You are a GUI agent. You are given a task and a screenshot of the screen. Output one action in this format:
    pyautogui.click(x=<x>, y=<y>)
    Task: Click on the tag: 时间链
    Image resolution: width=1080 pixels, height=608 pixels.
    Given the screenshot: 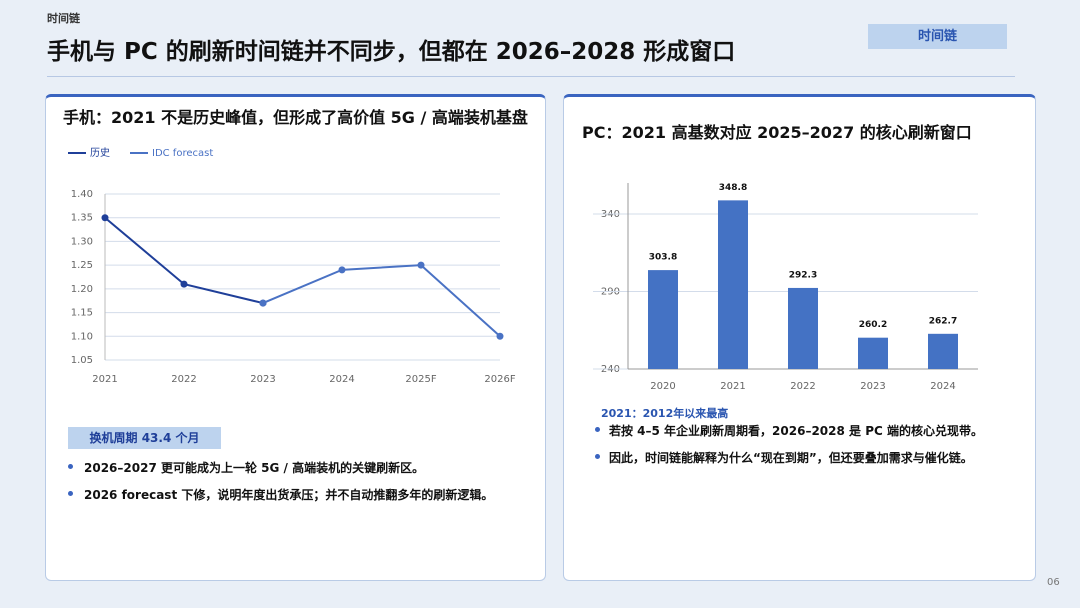 What is the action you would take?
    pyautogui.click(x=937, y=36)
    